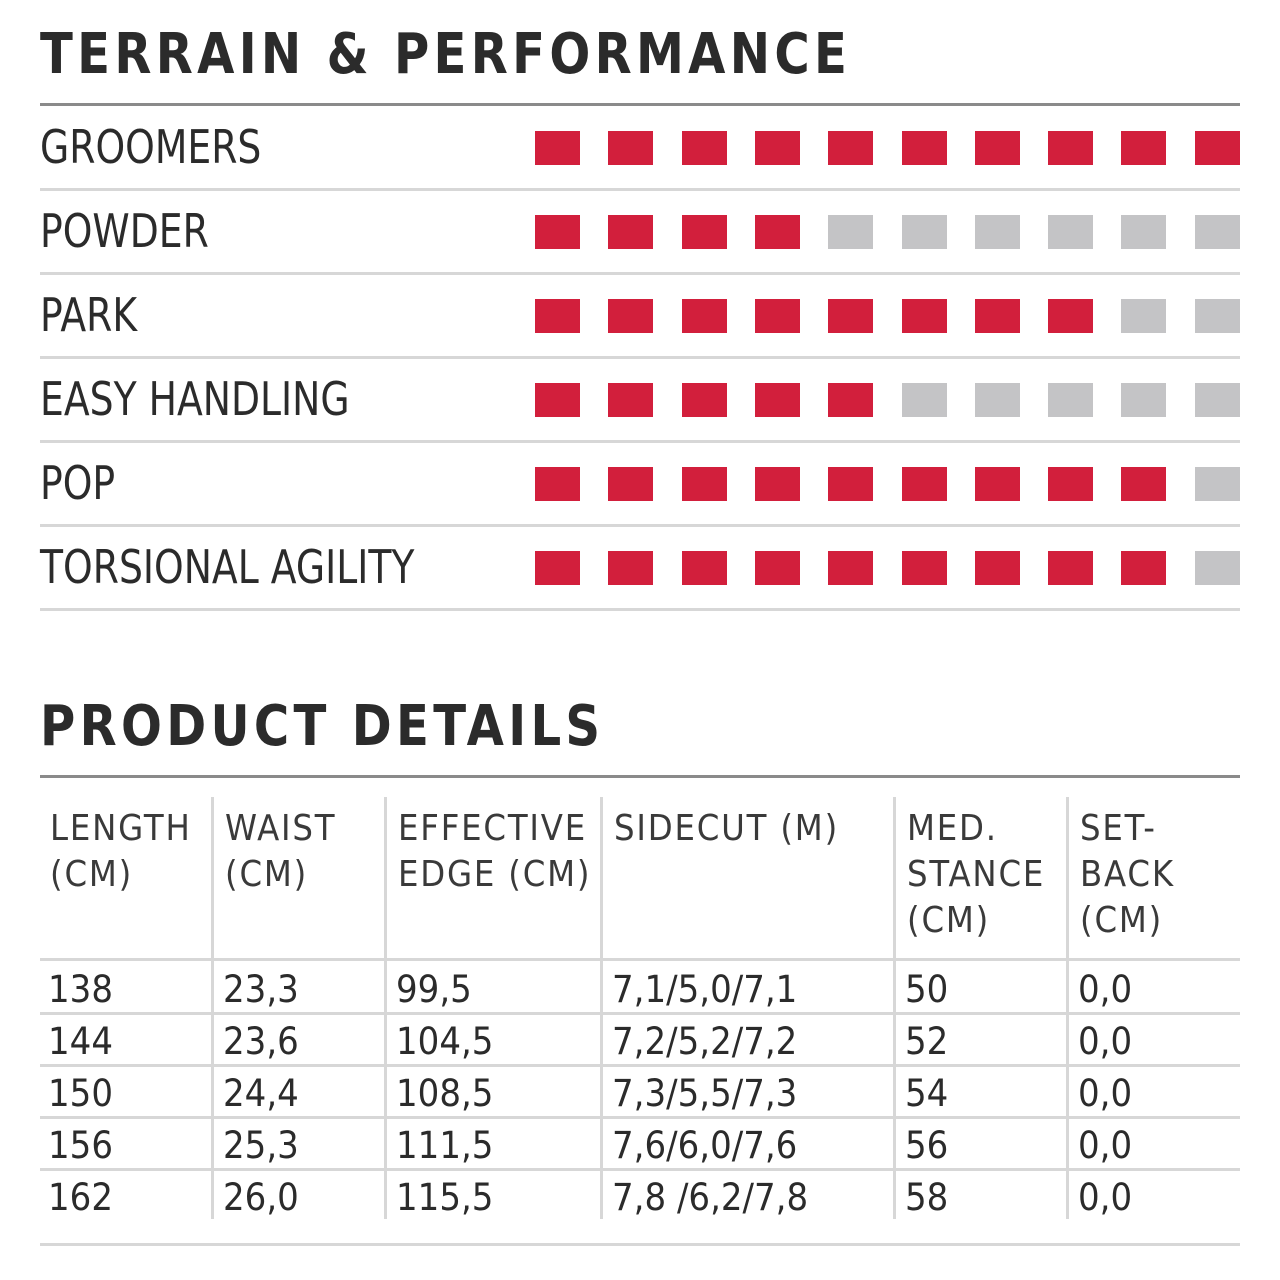 Image resolution: width=1280 pixels, height=1280 pixels. I want to click on details-title-rule, so click(640, 776).